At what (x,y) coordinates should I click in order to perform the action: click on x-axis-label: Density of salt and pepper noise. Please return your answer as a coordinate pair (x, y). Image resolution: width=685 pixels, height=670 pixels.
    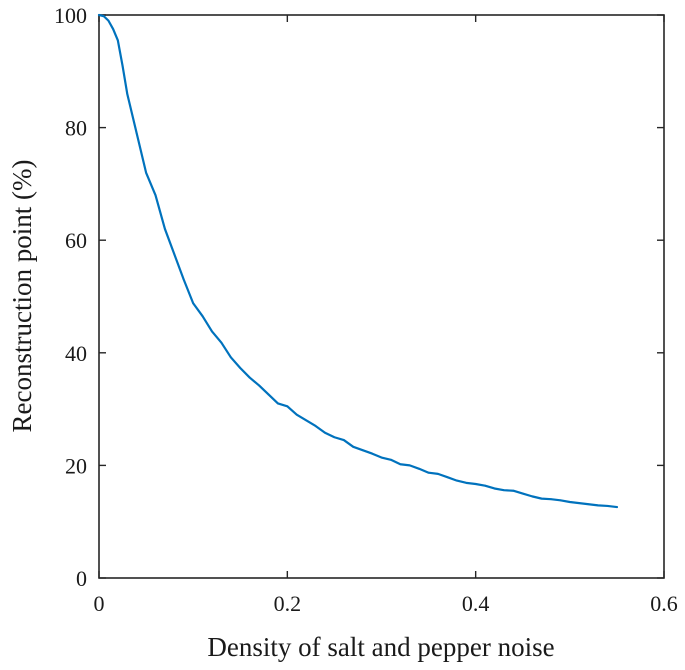
    Looking at the image, I should click on (380, 647).